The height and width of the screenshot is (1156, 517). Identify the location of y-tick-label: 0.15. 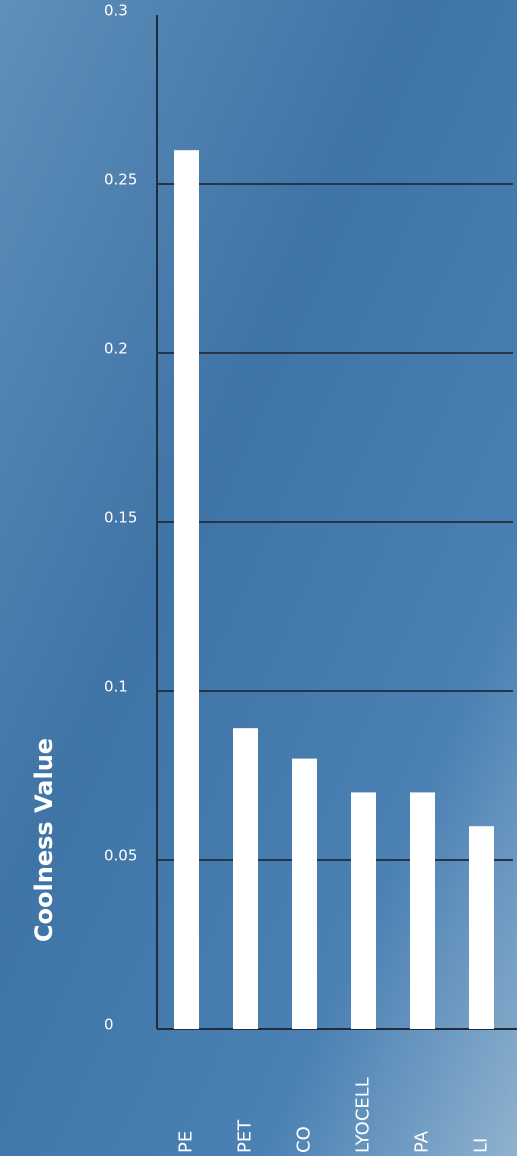
(120, 518).